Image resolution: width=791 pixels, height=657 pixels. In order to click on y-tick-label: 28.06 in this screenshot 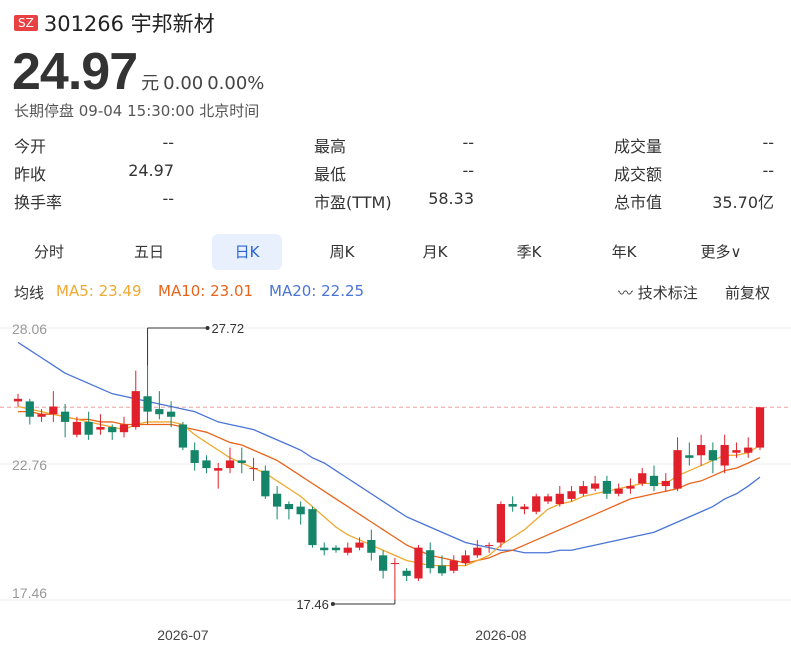, I will do `click(29, 329)`.